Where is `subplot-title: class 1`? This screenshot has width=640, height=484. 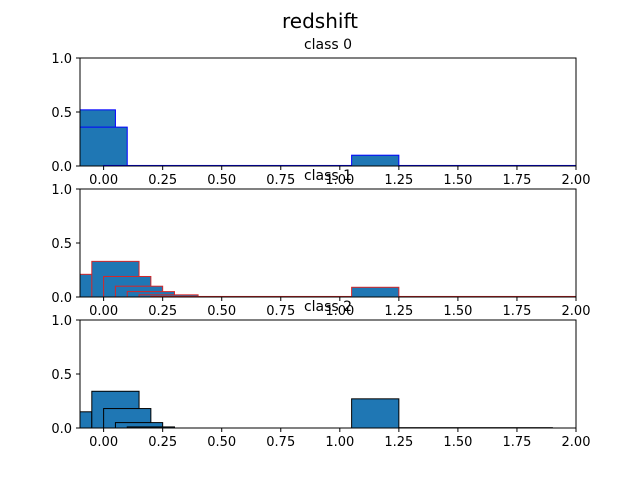
subplot-title: class 1 is located at coordinates (328, 176).